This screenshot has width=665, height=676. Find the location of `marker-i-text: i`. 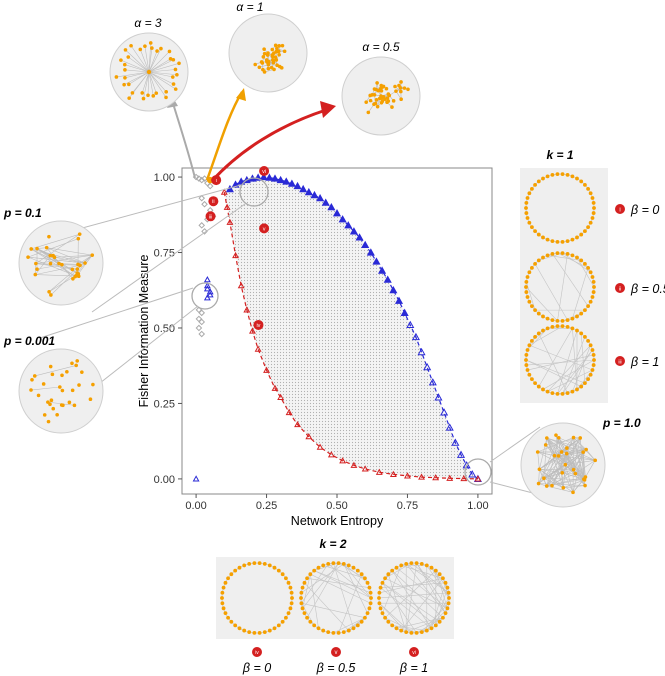

marker-i-text: i is located at coordinates (216, 181).